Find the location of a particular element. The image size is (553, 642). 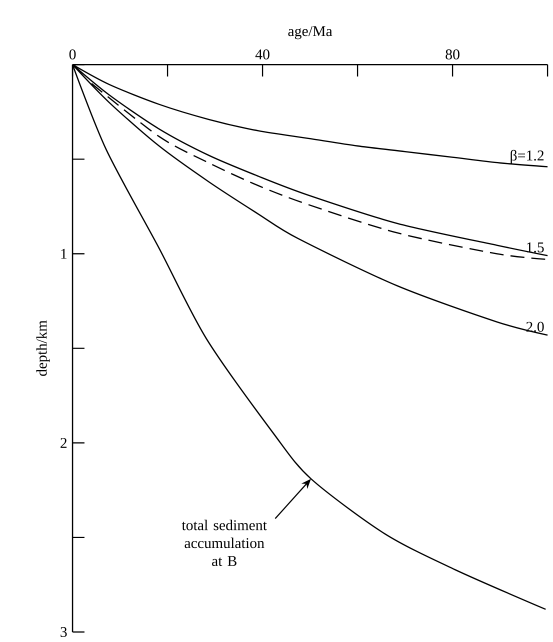

x-axis-title: age/Ma is located at coordinates (310, 33).